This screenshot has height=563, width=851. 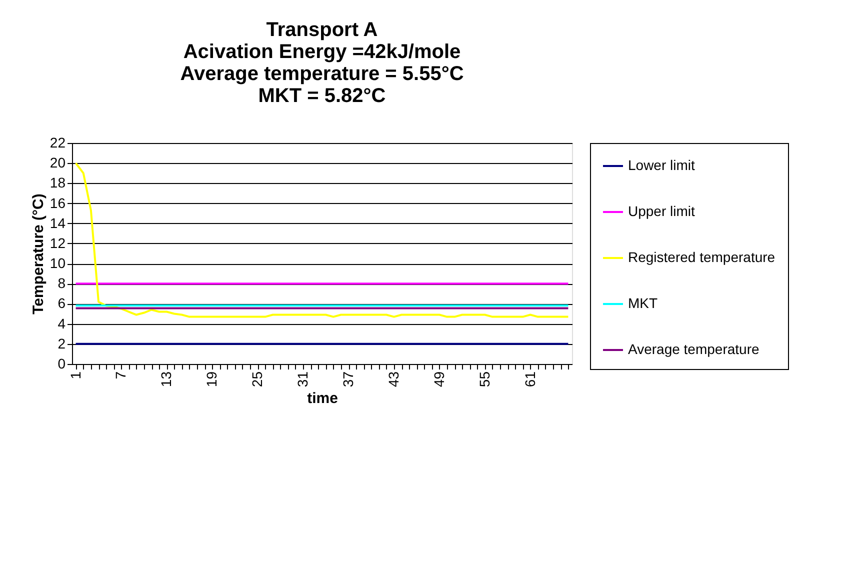 I want to click on y-tick-label: 2, so click(x=62, y=343).